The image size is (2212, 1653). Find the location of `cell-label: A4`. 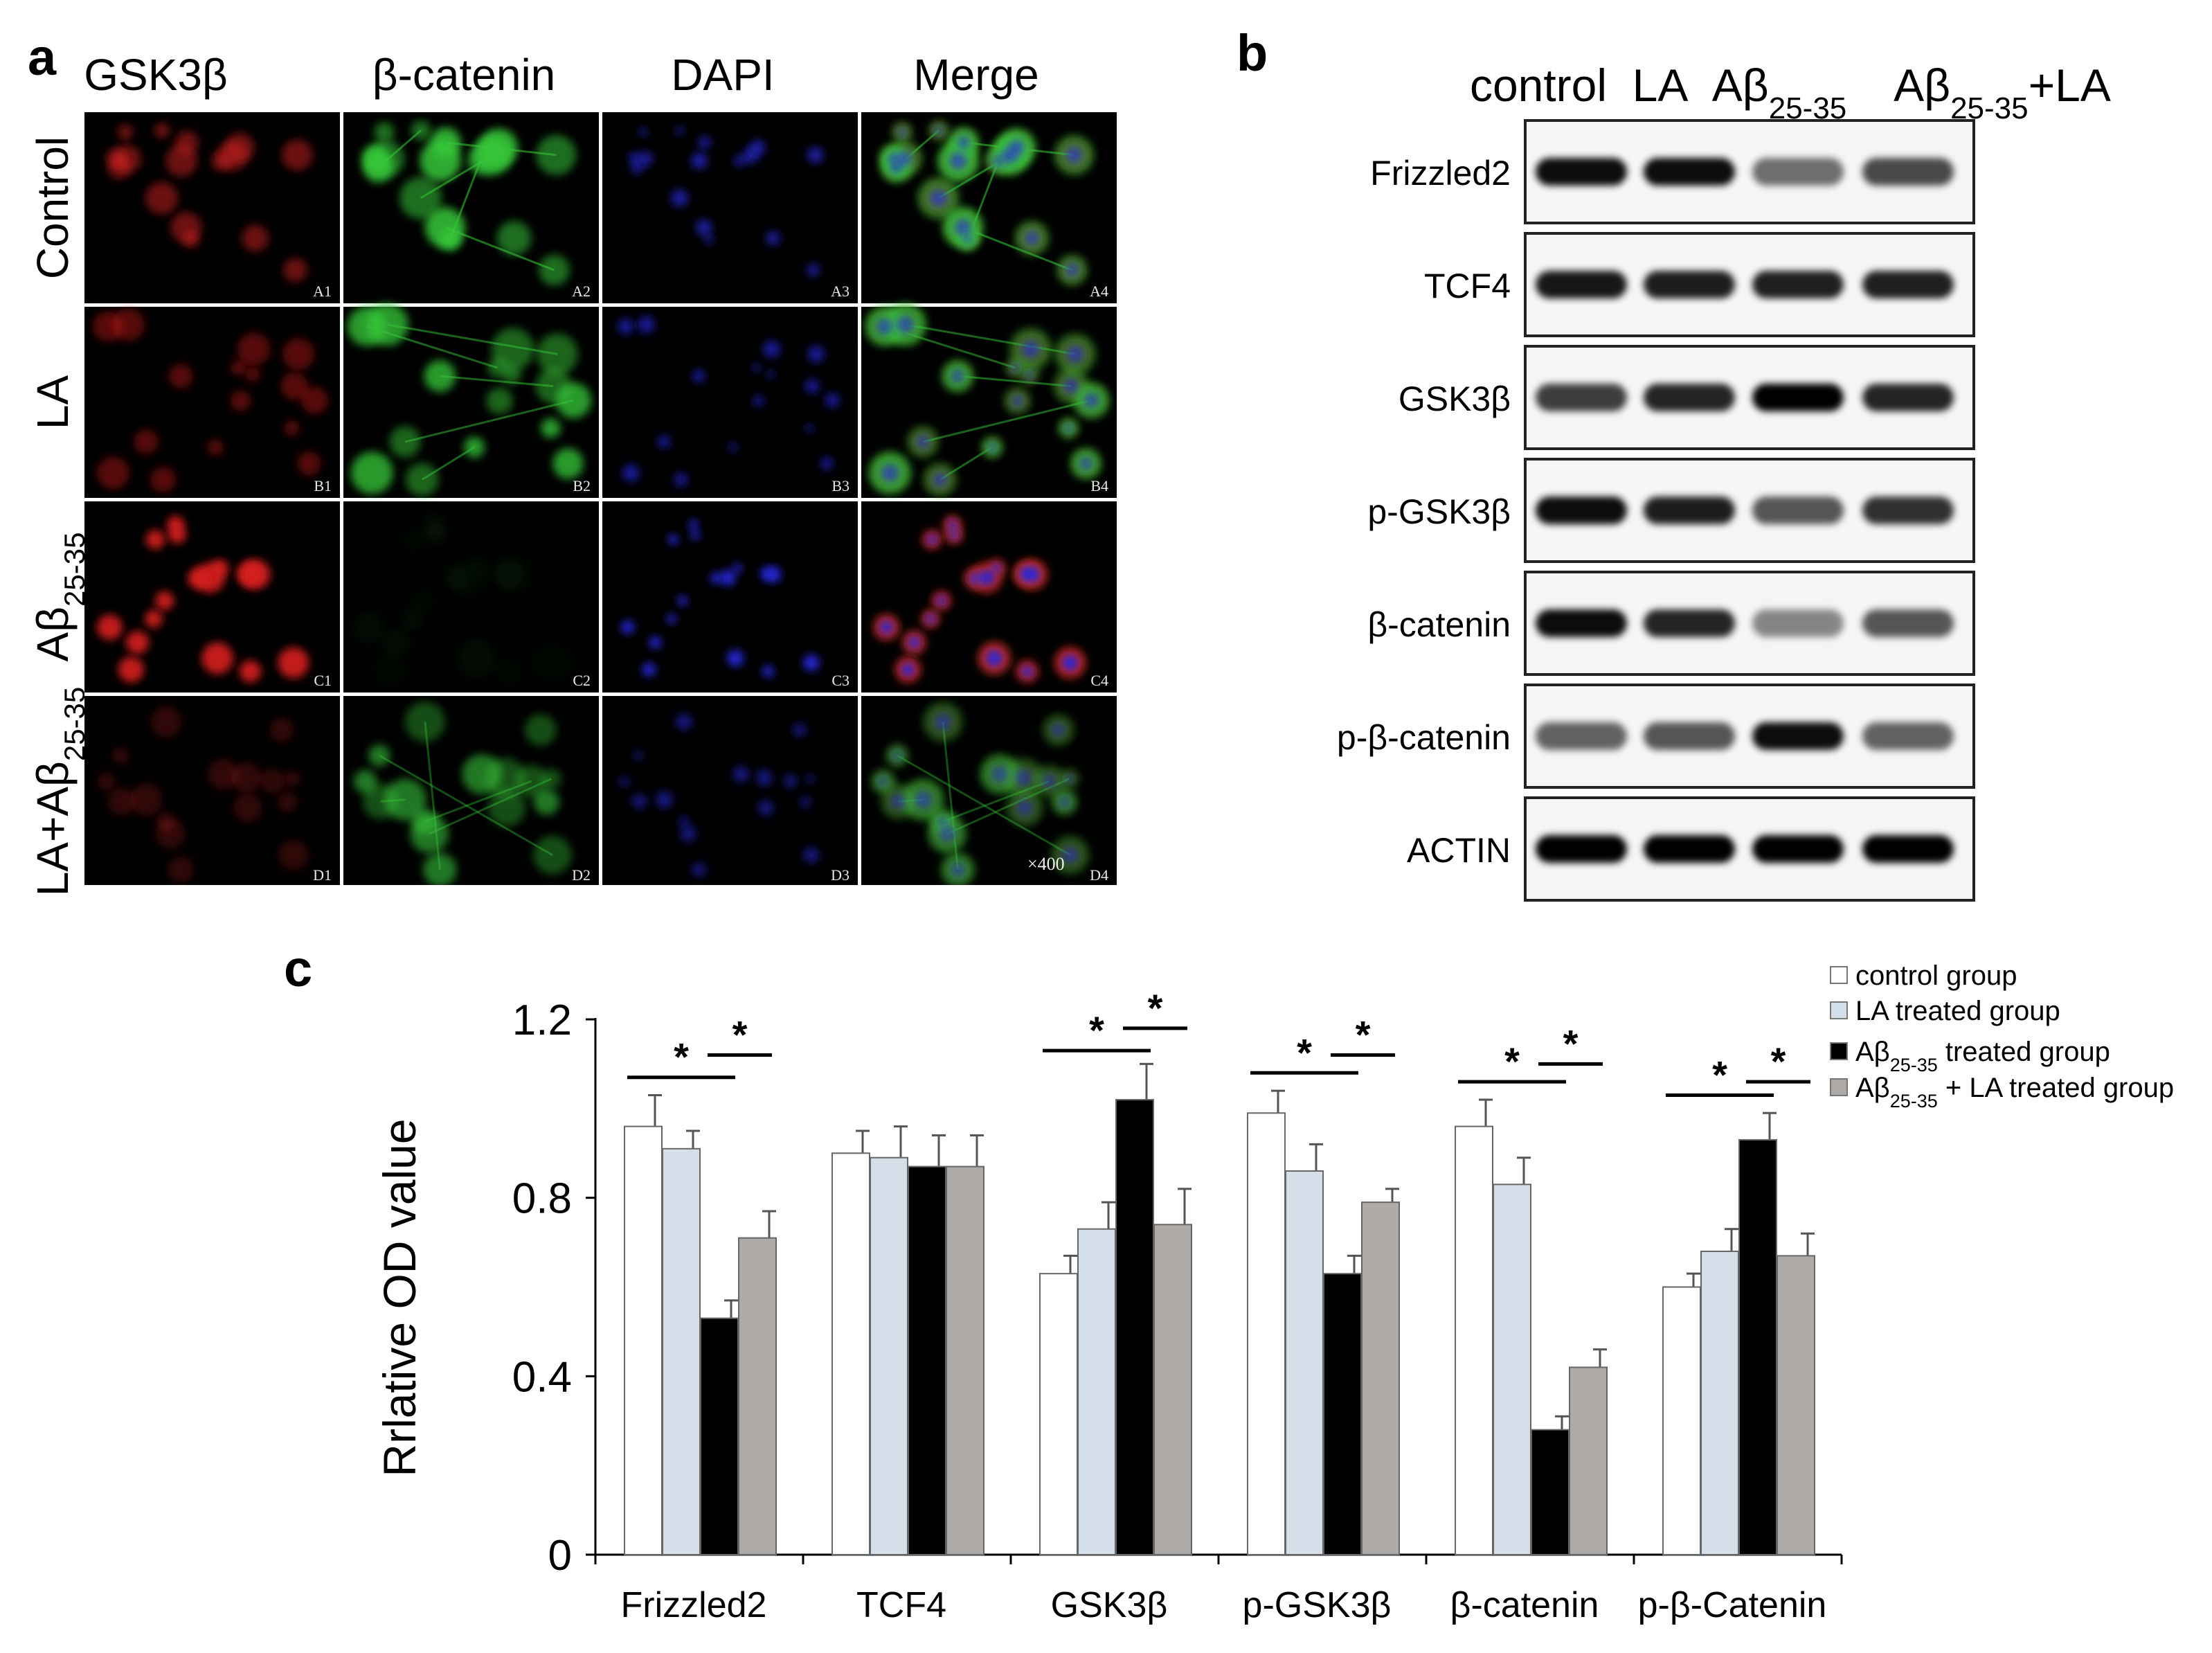

cell-label: A4 is located at coordinates (1099, 291).